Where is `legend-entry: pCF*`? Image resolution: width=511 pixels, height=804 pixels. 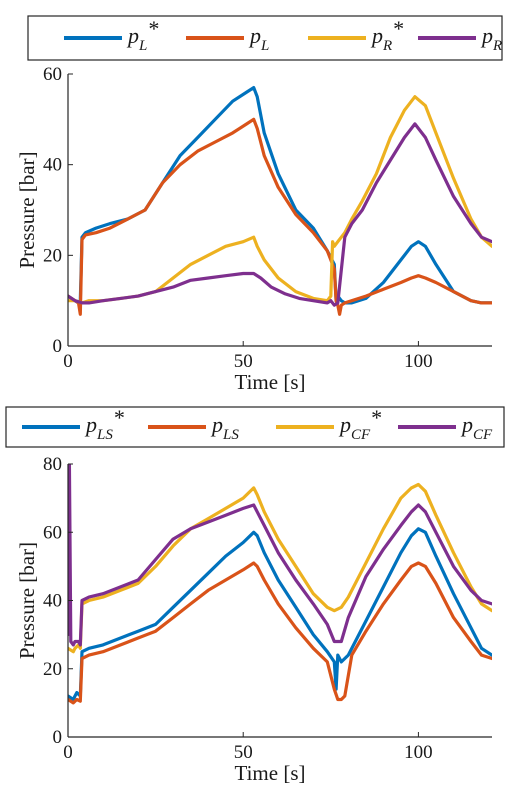
legend-entry: pCF* is located at coordinates (359, 424).